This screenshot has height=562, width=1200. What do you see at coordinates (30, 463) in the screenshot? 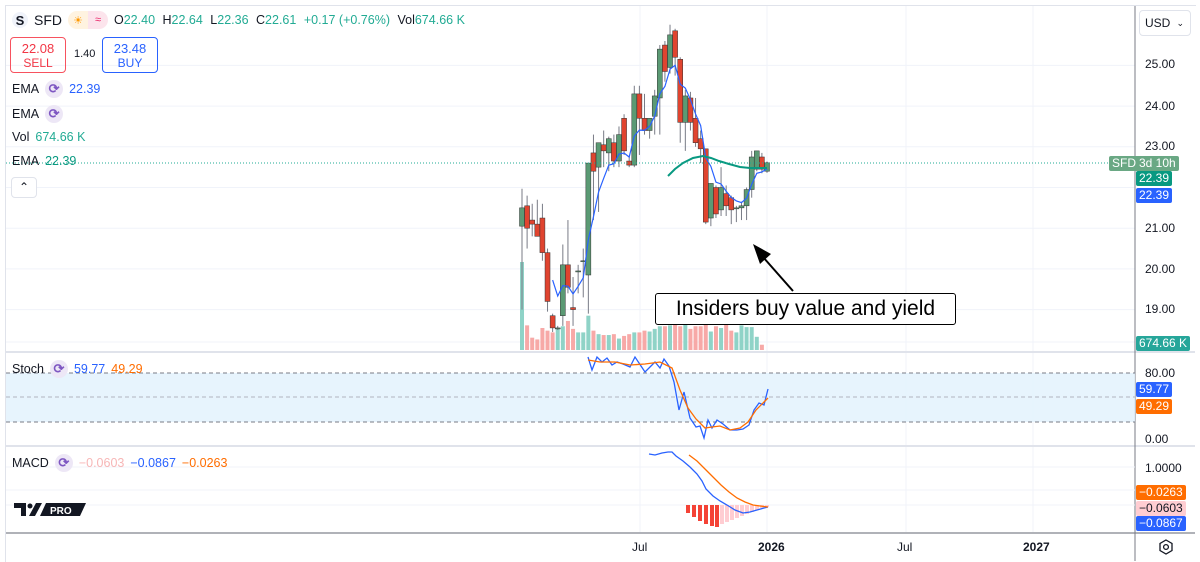
I see `indicator-name: MACD` at bounding box center [30, 463].